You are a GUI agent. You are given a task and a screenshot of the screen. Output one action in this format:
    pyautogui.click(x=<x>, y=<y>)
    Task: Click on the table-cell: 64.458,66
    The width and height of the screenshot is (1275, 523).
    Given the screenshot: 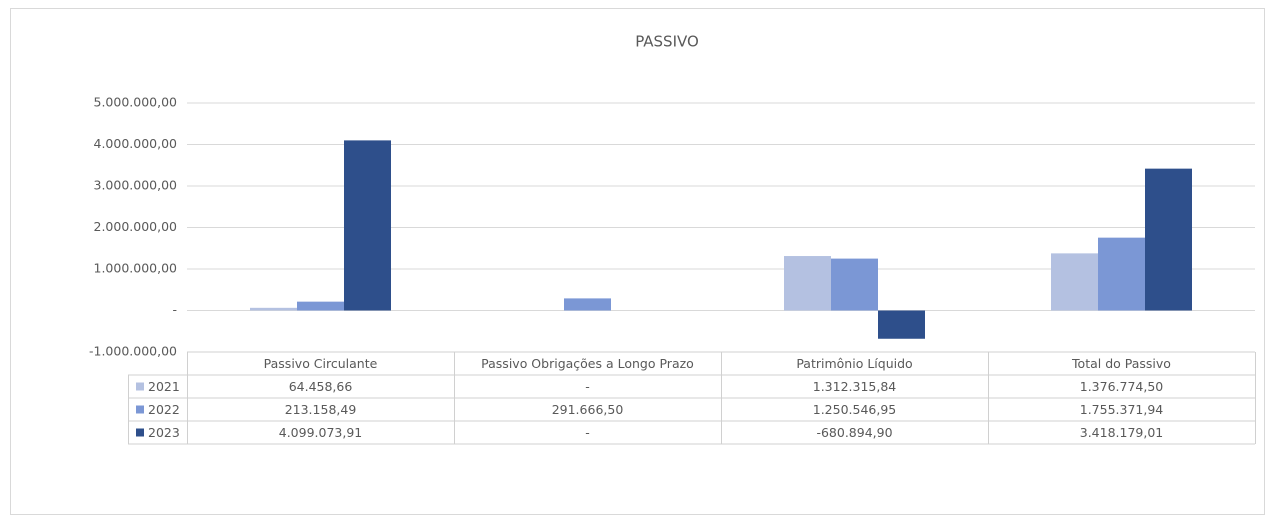 What is the action you would take?
    pyautogui.click(x=321, y=386)
    